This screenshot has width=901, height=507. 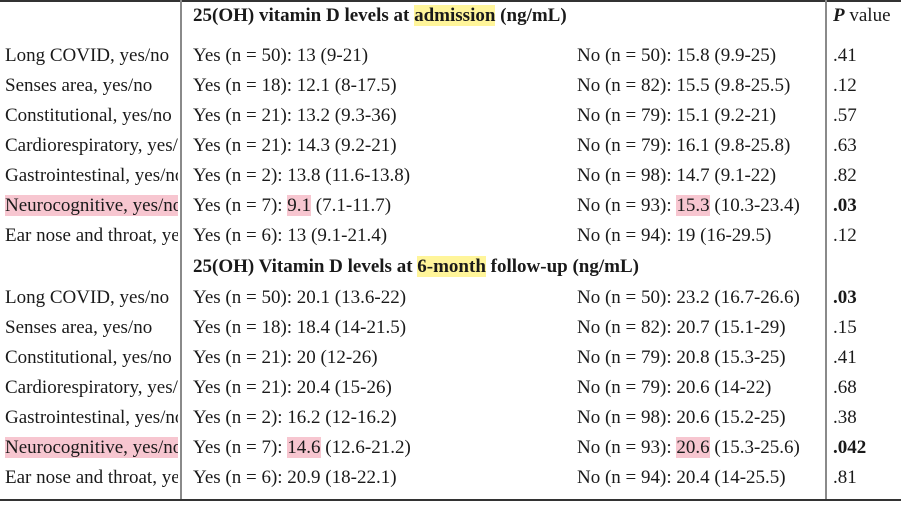 I want to click on no-cell: No (n = 50): 15.8 (9.9-25), so click(x=700, y=56).